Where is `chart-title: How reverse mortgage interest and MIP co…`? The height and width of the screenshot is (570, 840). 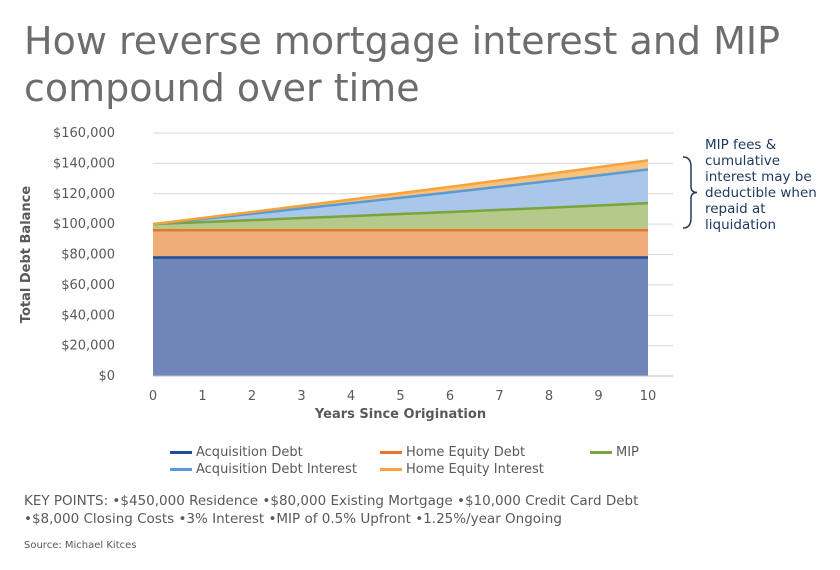 chart-title: How reverse mortgage interest and MIP co… is located at coordinates (402, 64).